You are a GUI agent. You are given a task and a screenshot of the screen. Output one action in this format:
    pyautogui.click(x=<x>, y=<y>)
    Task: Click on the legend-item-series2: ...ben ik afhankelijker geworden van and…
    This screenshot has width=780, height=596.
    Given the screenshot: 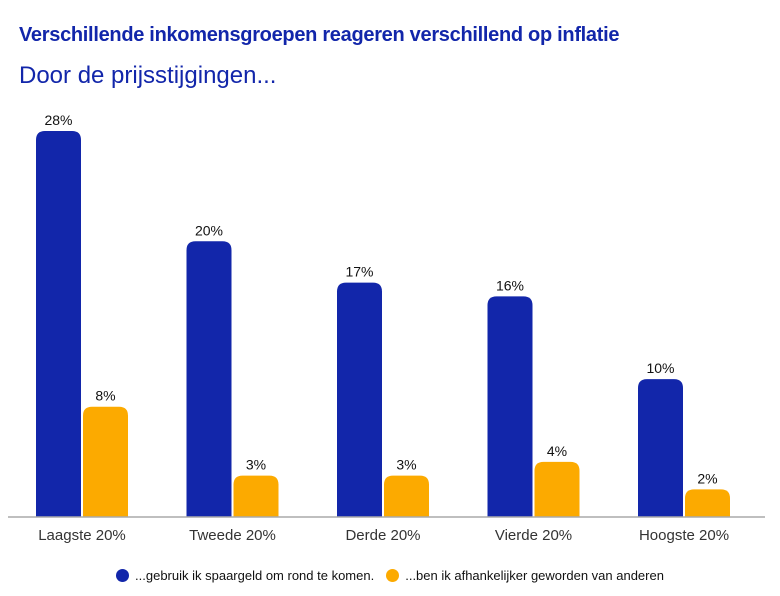 What is the action you would take?
    pyautogui.click(x=525, y=575)
    